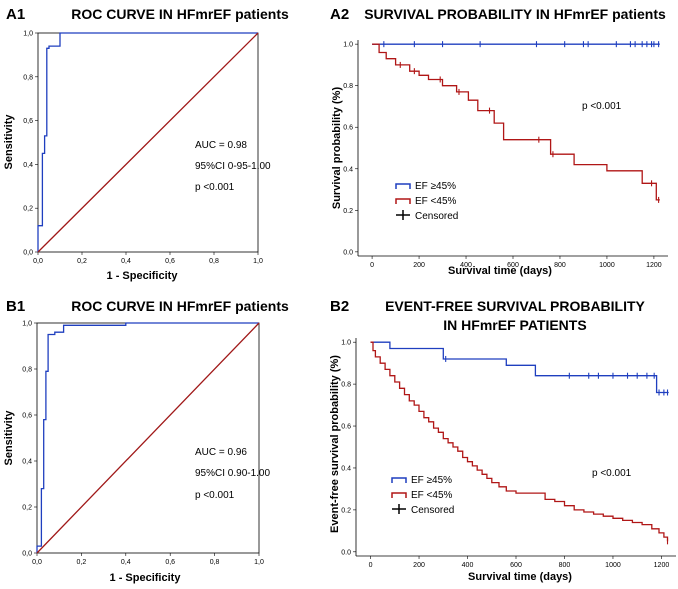  I want to click on x-tick-label-b2: 400, so click(468, 565).